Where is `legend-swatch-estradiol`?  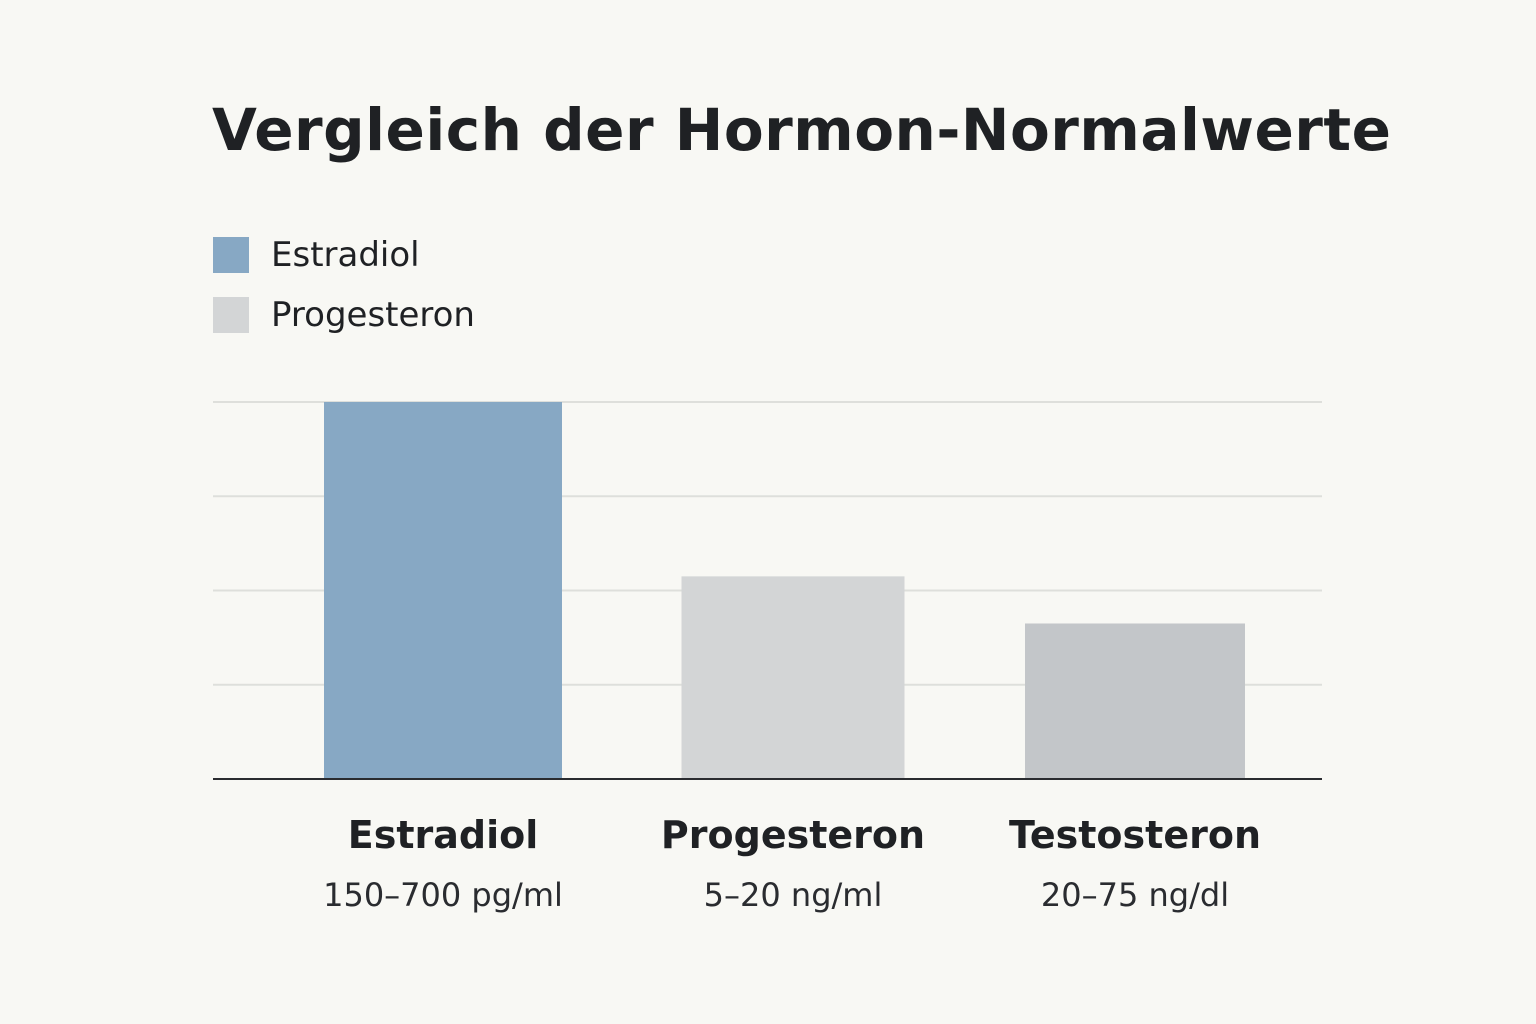
legend-swatch-estradiol is located at coordinates (231, 255).